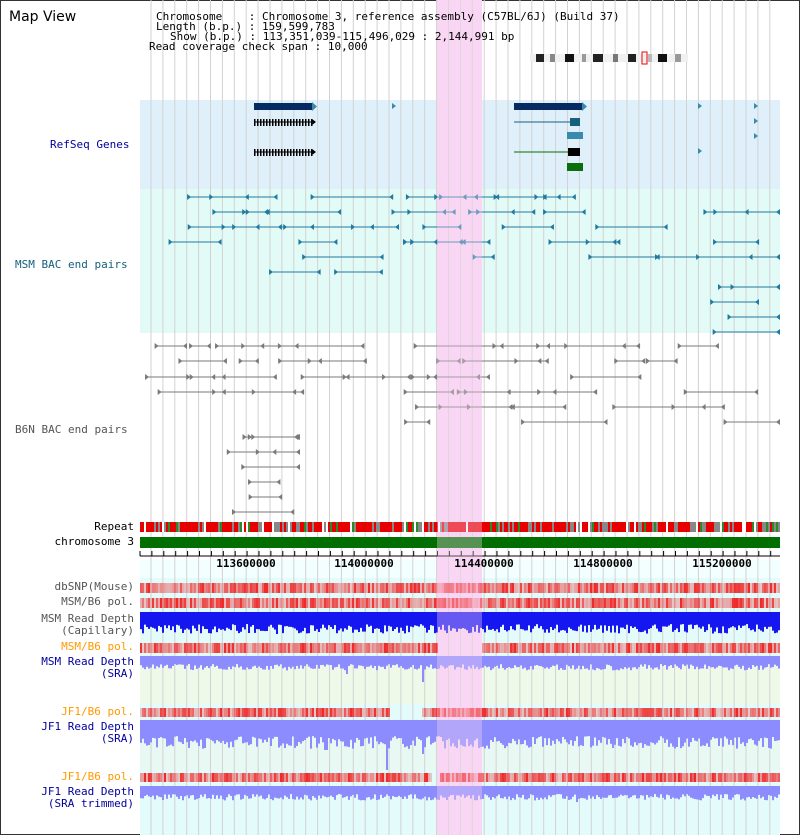 The height and width of the screenshot is (835, 800). What do you see at coordinates (428, 422) in the screenshot?
I see `bac-end-marker` at bounding box center [428, 422].